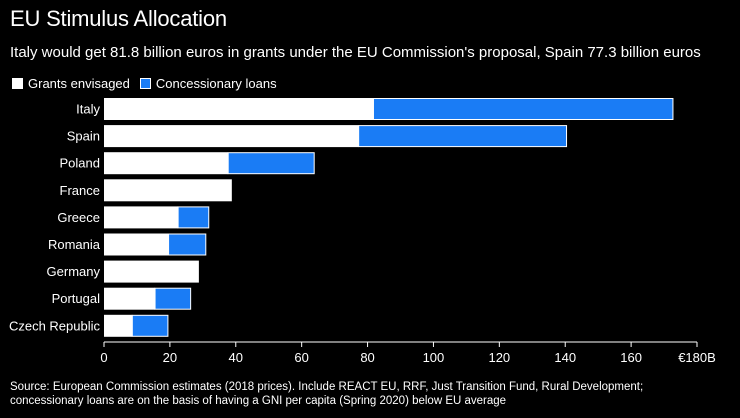 This screenshot has width=740, height=418. I want to click on x-tick-label: 40, so click(236, 357).